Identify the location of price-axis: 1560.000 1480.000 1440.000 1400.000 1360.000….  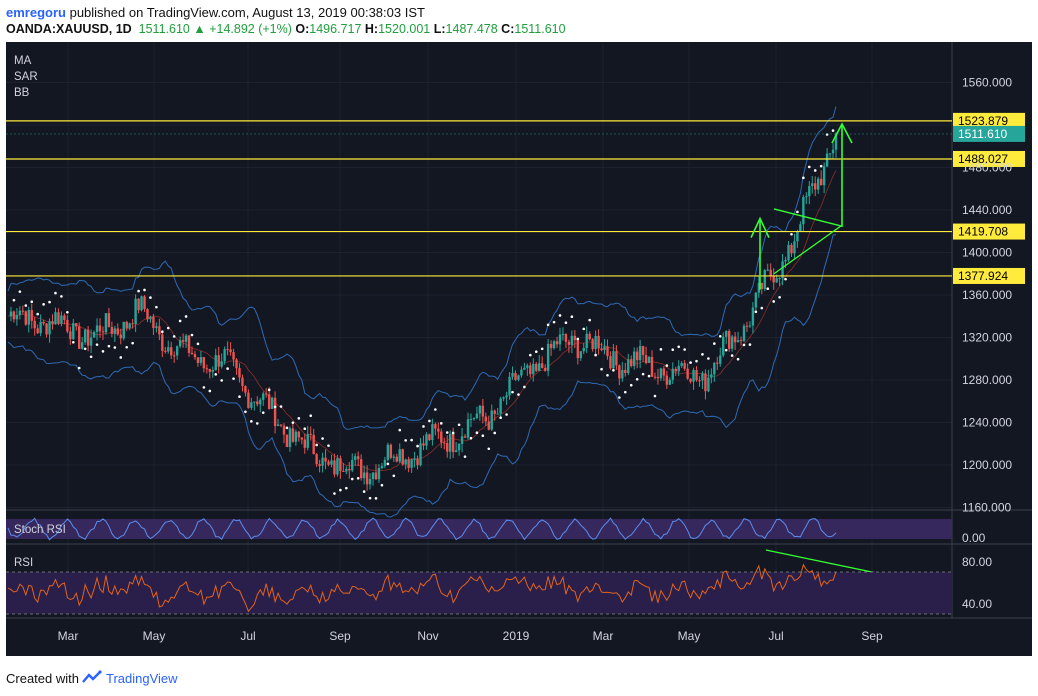
(987, 344).